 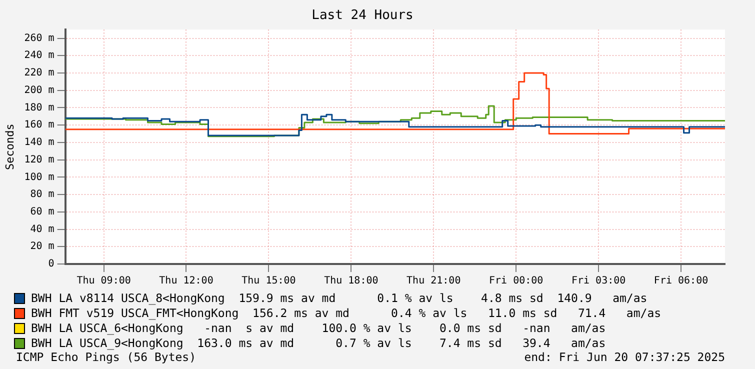 I want to click on x-tick-label: Thu 12:00, so click(x=186, y=281).